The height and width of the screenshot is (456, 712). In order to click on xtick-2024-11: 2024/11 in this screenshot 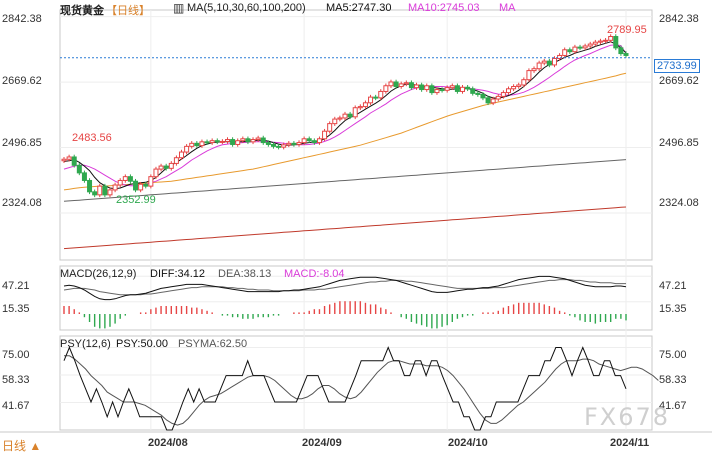, I will do `click(630, 443)`.